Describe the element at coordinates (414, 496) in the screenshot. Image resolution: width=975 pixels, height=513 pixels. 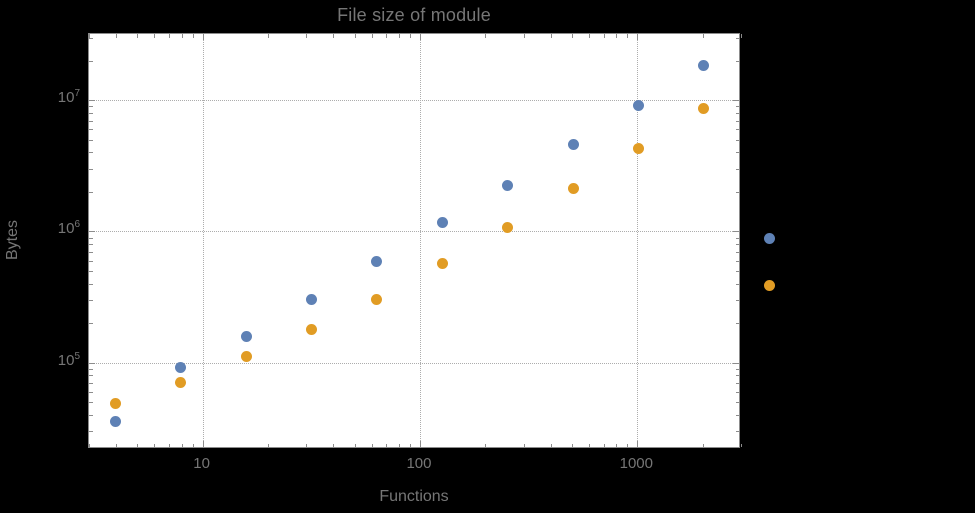
I see `x-axis-label: Functions` at that location.